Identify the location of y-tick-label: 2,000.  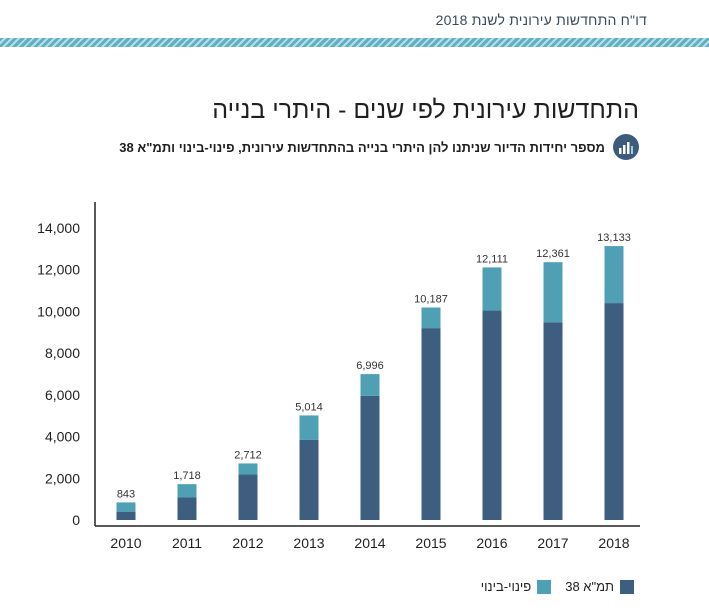
(62, 478).